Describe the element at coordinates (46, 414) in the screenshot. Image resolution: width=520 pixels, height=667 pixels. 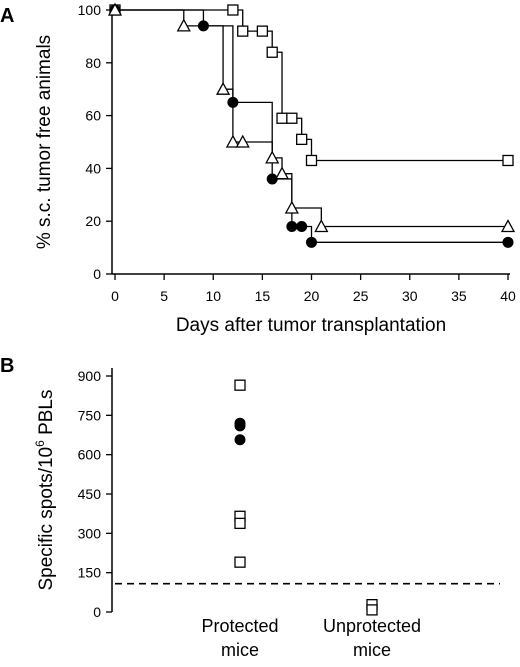
I see `y-axis-title-b-tail: PBLs` at that location.